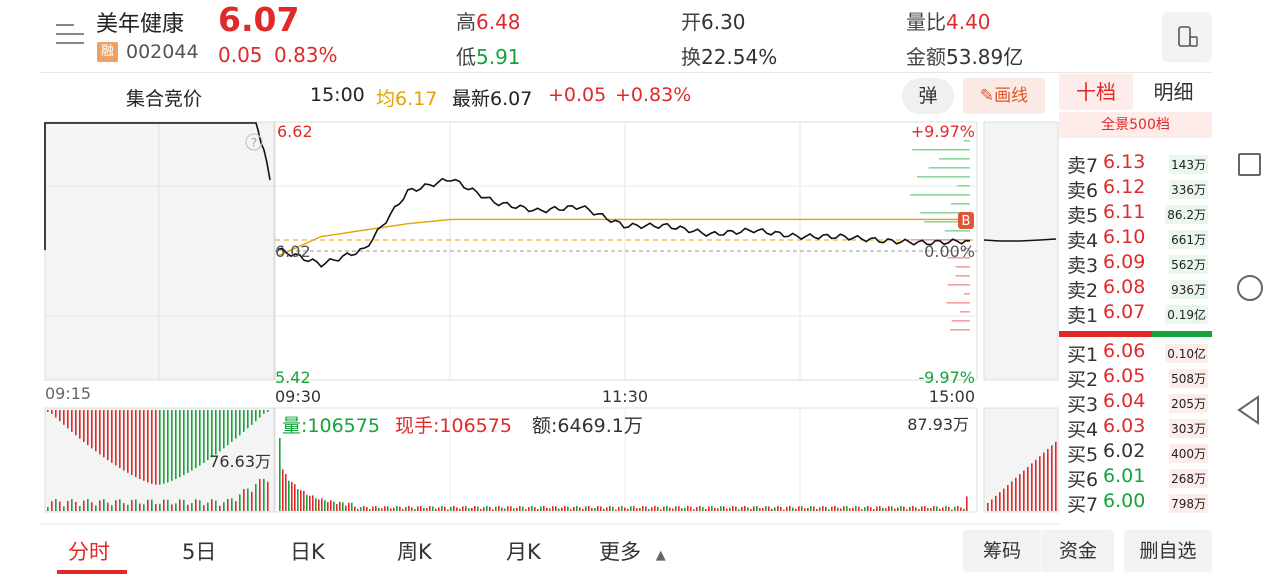 The width and height of the screenshot is (1280, 576). I want to click on buy-level-1: 买1 6.06 0.10亿, so click(1135, 353).